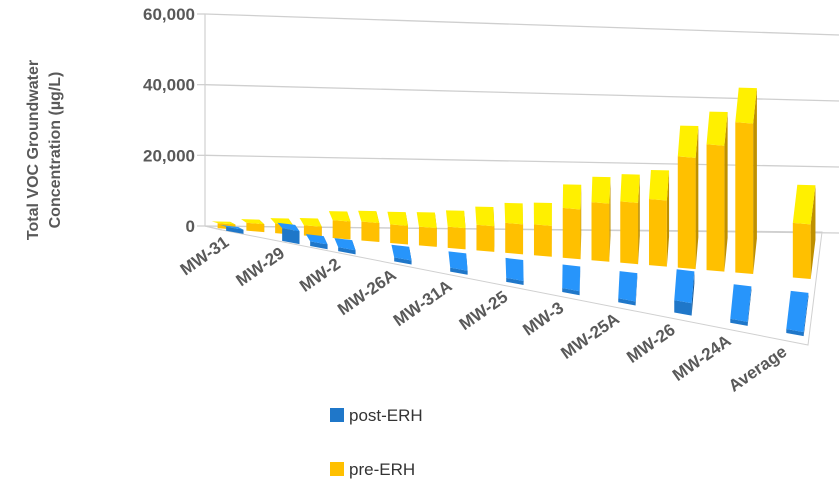 The height and width of the screenshot is (481, 839). What do you see at coordinates (367, 292) in the screenshot?
I see `x-tick-label: MW-26A` at bounding box center [367, 292].